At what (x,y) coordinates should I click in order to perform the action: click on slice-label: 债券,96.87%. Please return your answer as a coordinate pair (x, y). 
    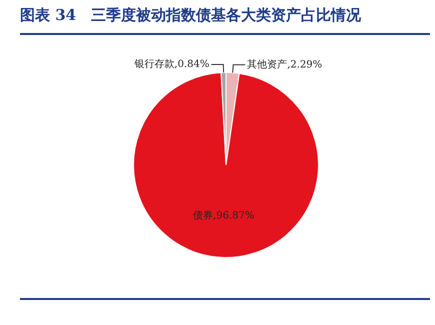
    Looking at the image, I should click on (223, 215).